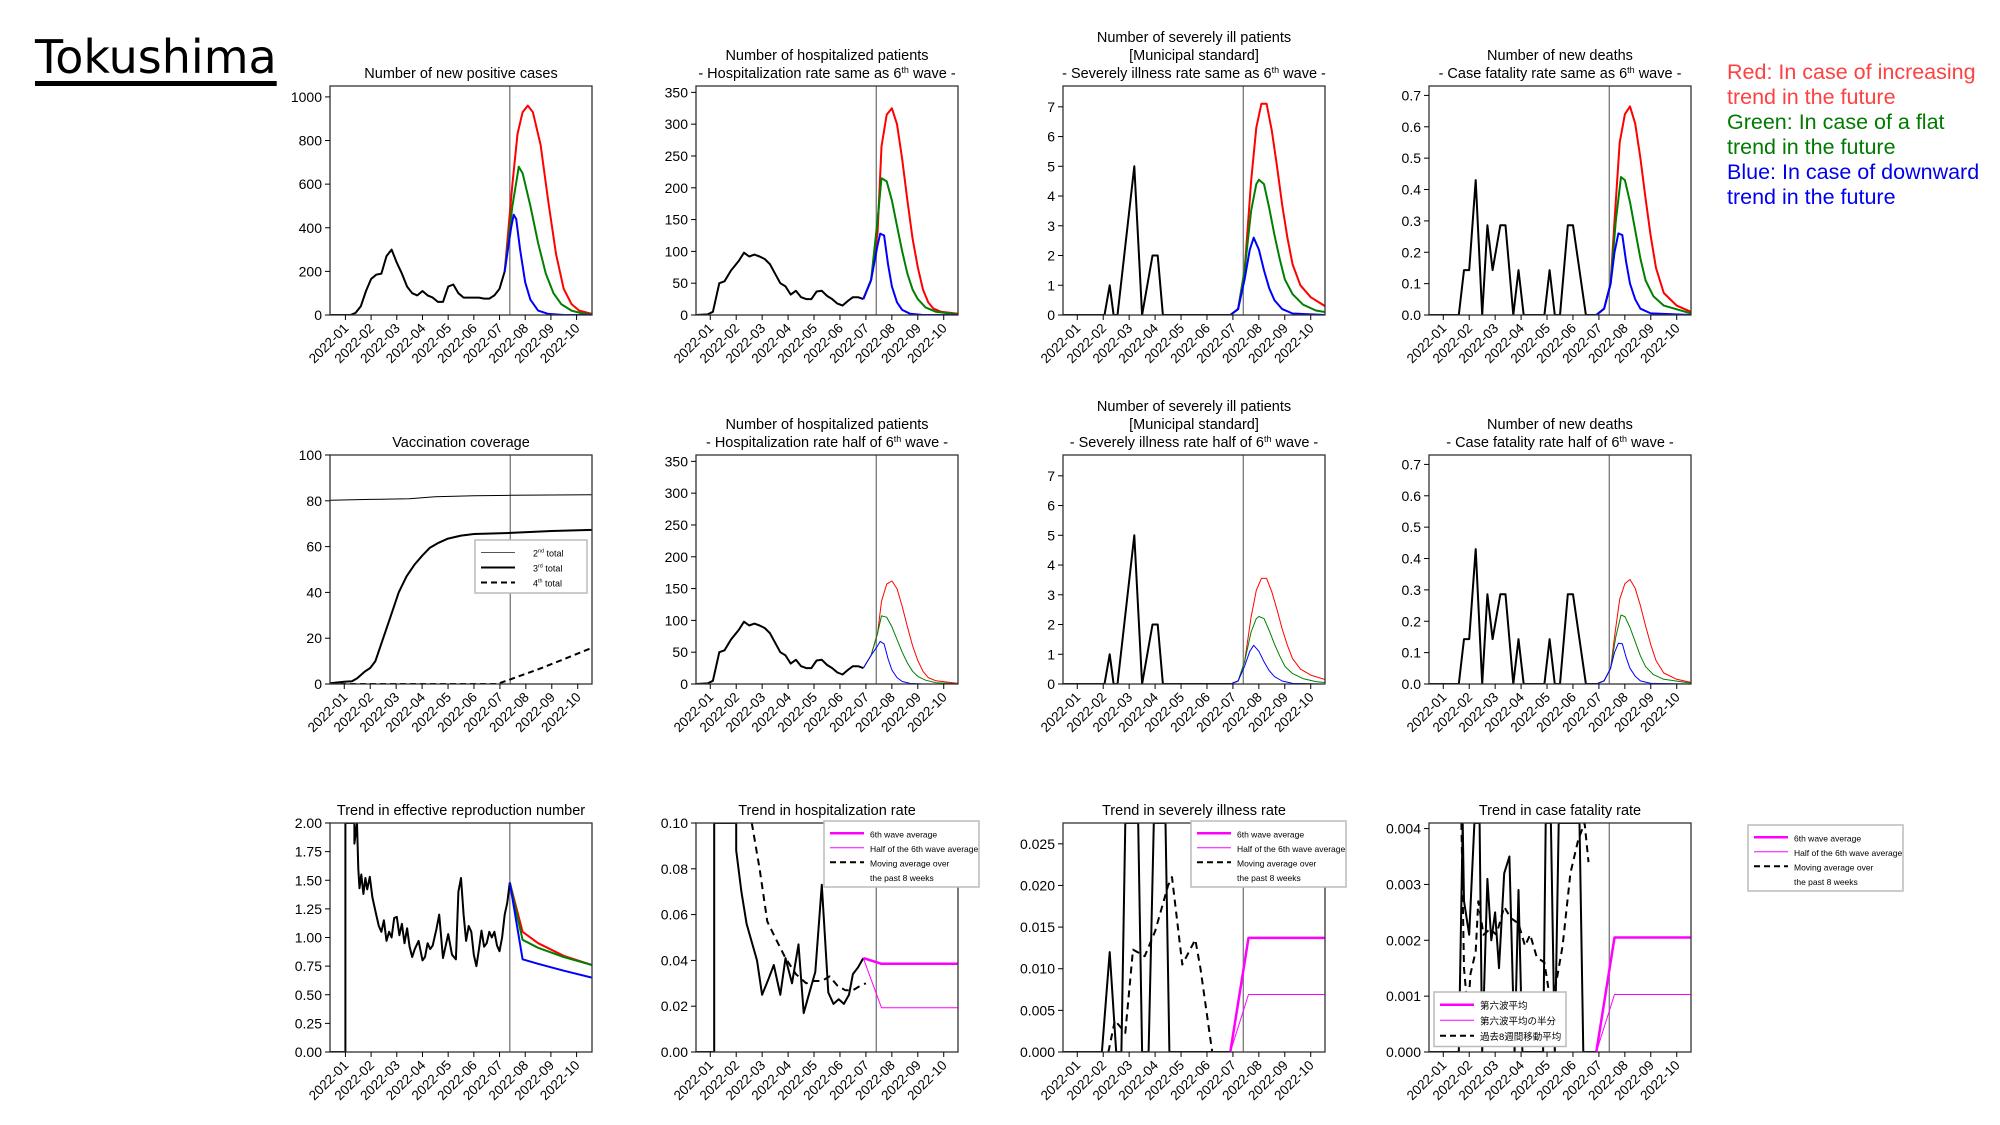  Describe the element at coordinates (1194, 811) in the screenshot. I see `chart-title-line: Trend in severely illness rate` at that location.